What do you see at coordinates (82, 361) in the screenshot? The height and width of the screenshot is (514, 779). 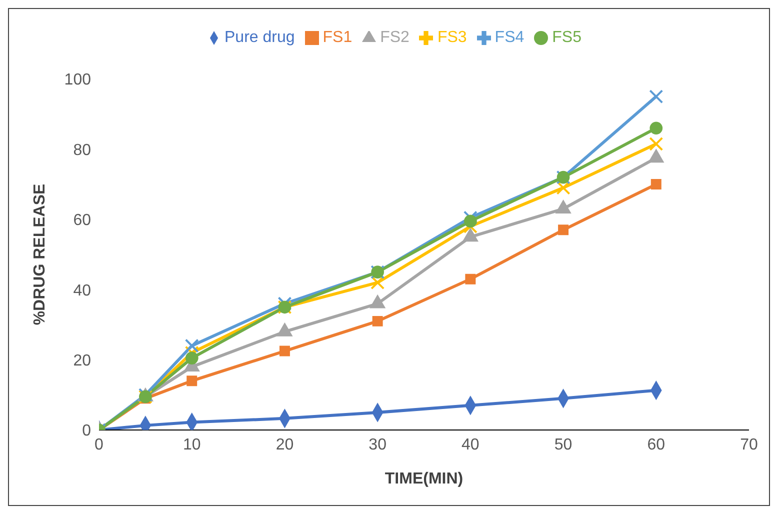 I see `y-tick-label: 20` at bounding box center [82, 361].